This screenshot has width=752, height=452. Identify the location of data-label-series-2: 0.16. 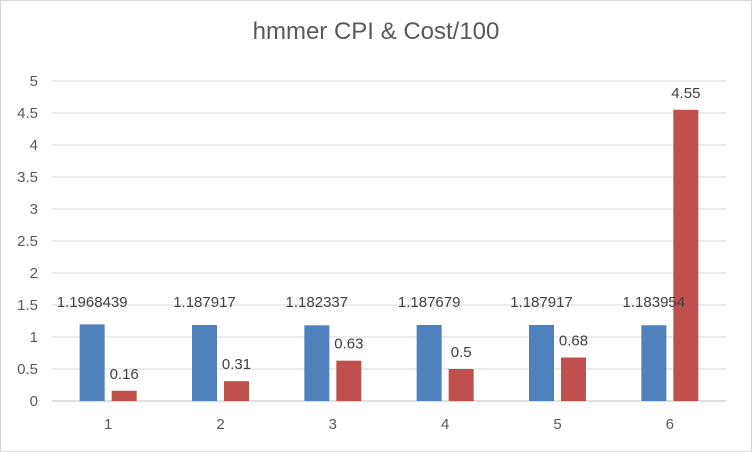
(124, 374).